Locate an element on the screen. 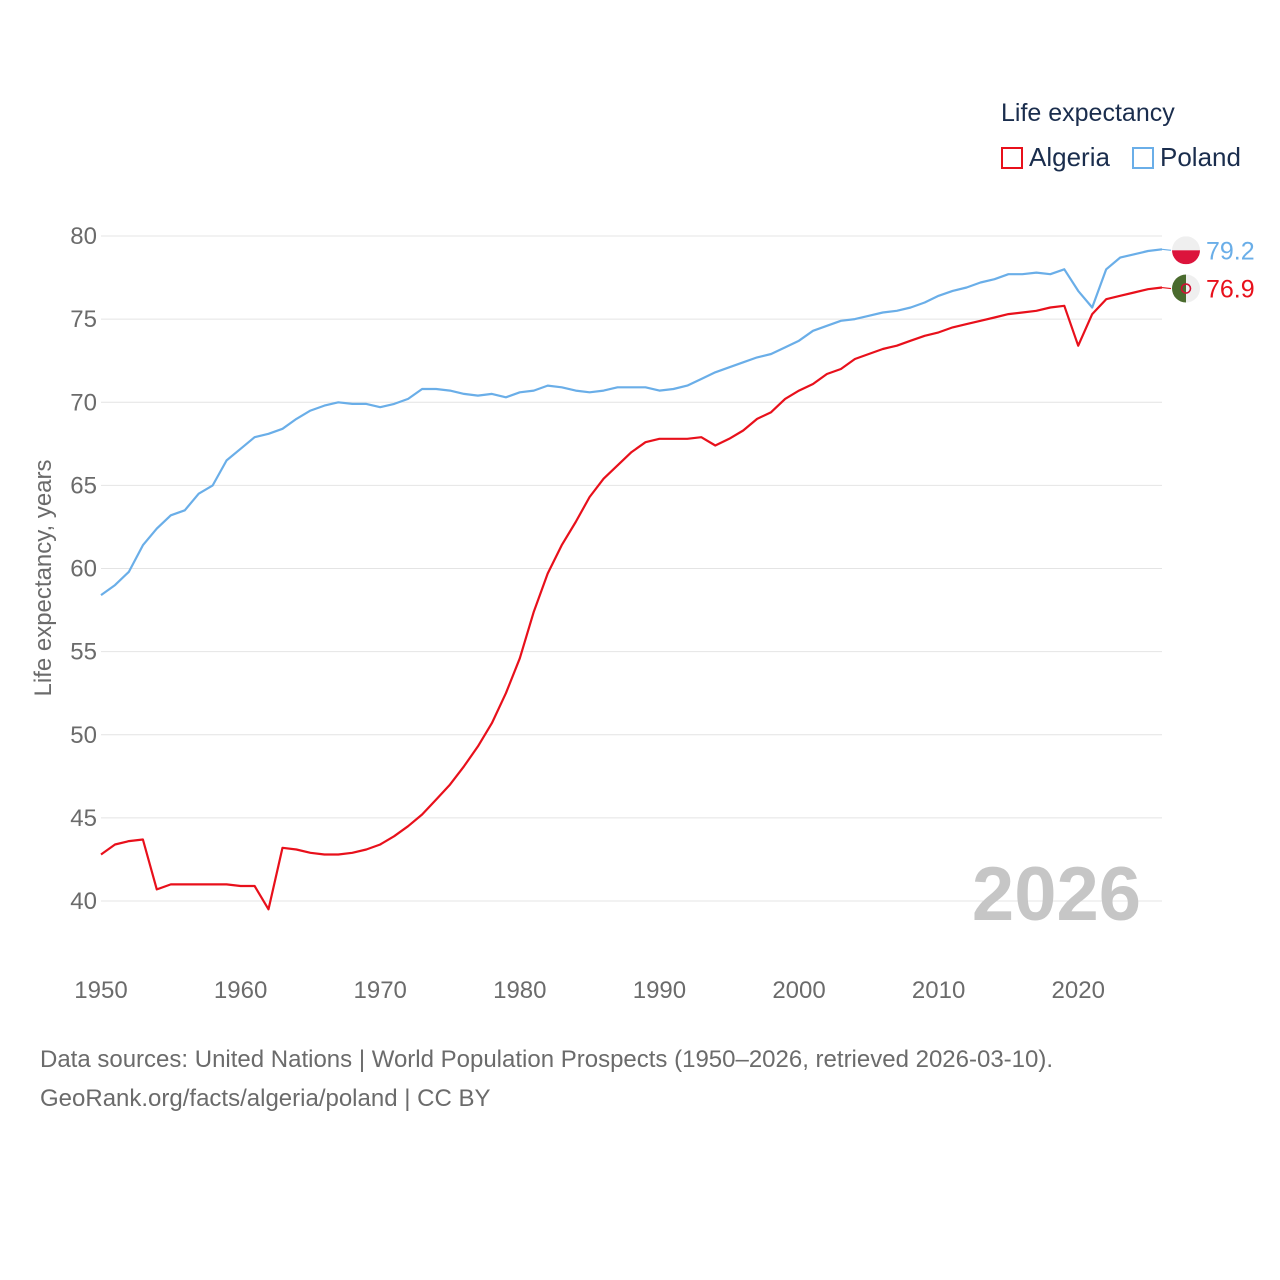  x-tick-label: 2000 is located at coordinates (798, 990).